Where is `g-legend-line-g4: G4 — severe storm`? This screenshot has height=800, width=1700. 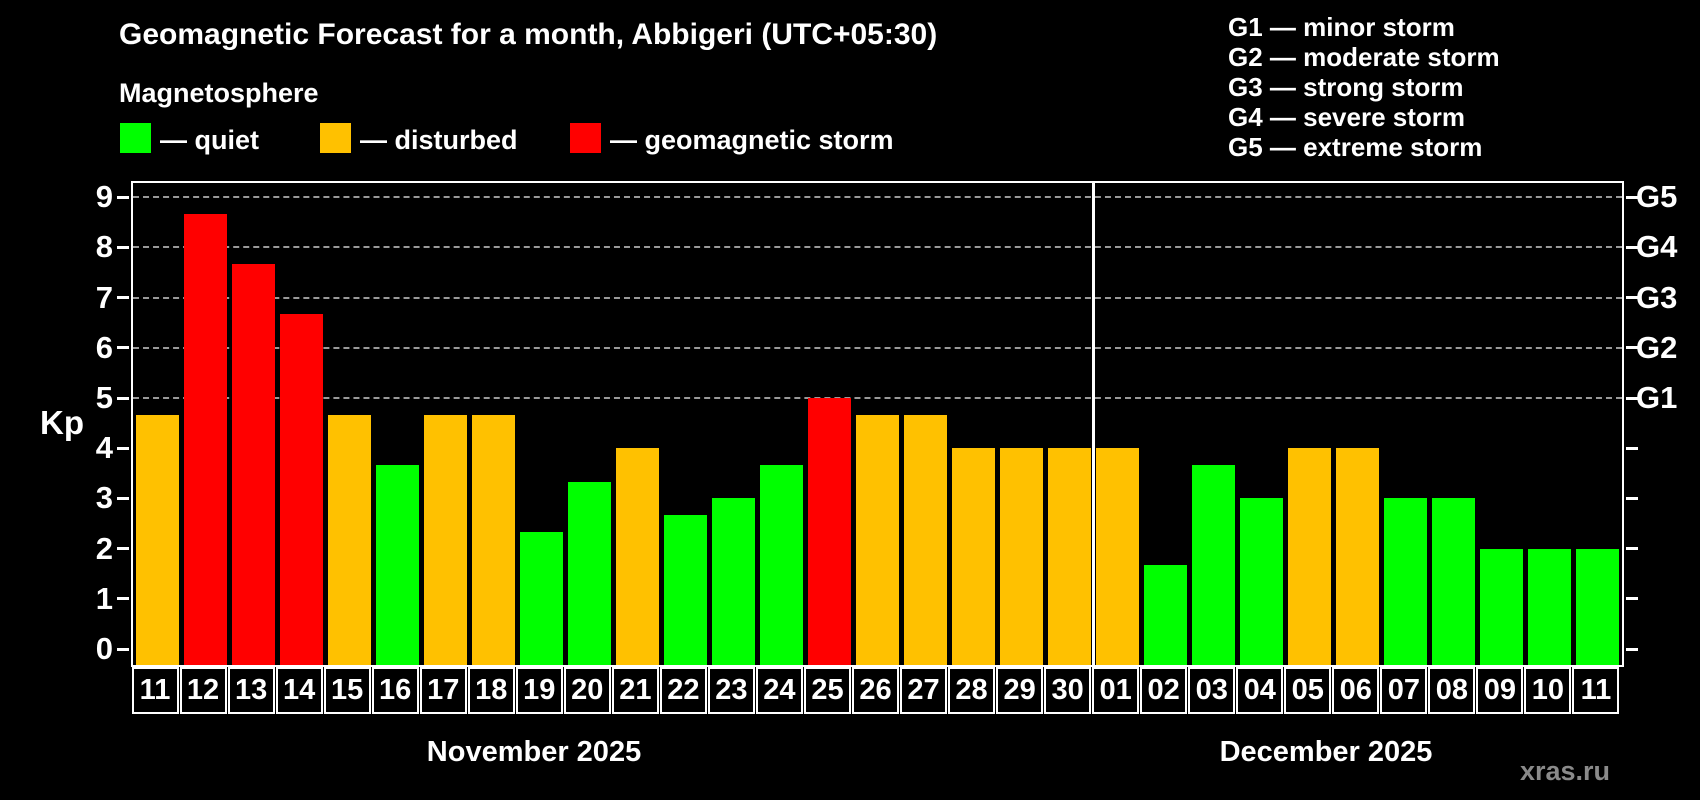
g-legend-line-g4: G4 — severe storm is located at coordinates (1347, 117).